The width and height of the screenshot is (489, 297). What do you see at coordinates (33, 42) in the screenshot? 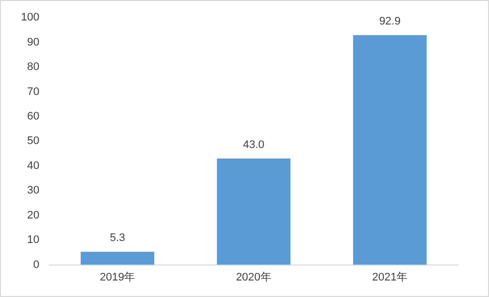
I see `y-tick-label: 90` at bounding box center [33, 42].